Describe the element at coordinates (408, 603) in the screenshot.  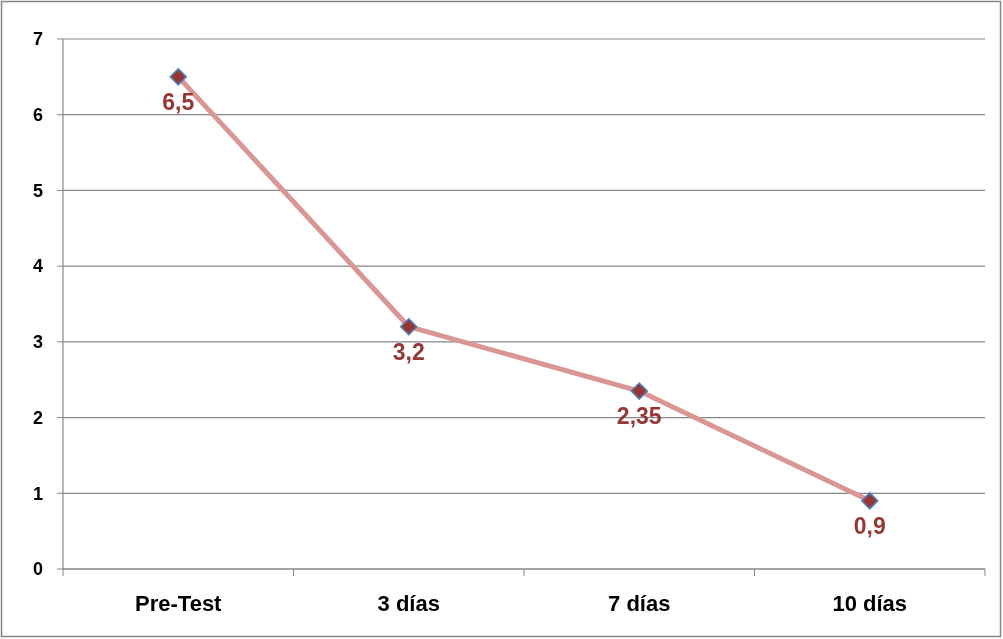
I see `x-tick-label: 3 días` at that location.